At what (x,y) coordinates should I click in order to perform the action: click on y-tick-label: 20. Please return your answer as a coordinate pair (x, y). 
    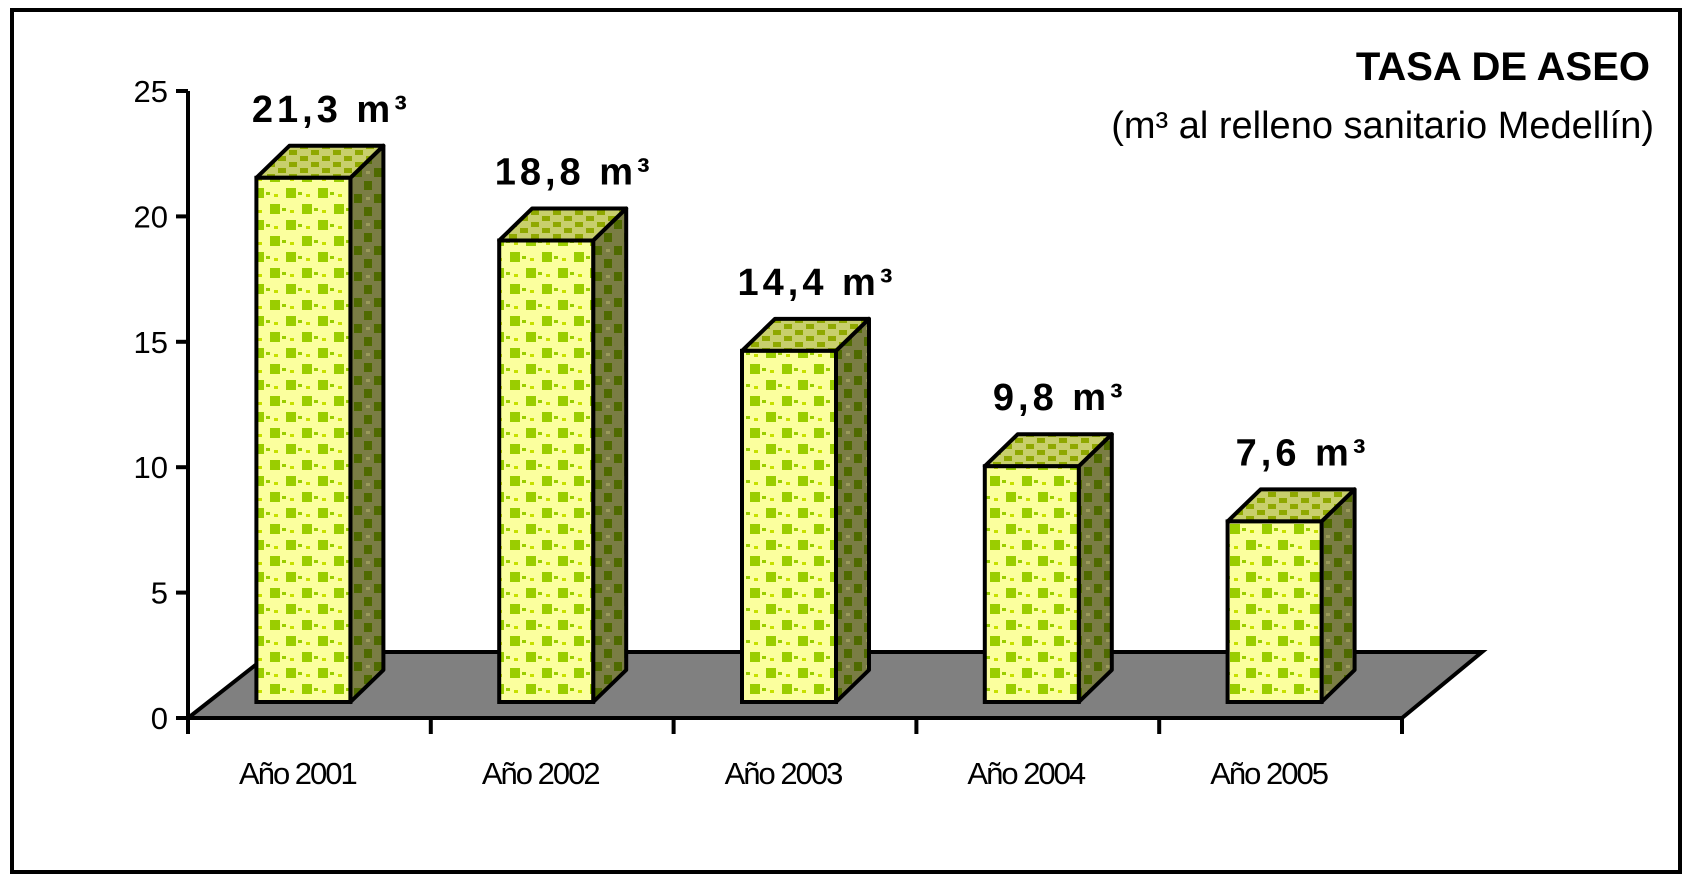
    Looking at the image, I should click on (151, 216).